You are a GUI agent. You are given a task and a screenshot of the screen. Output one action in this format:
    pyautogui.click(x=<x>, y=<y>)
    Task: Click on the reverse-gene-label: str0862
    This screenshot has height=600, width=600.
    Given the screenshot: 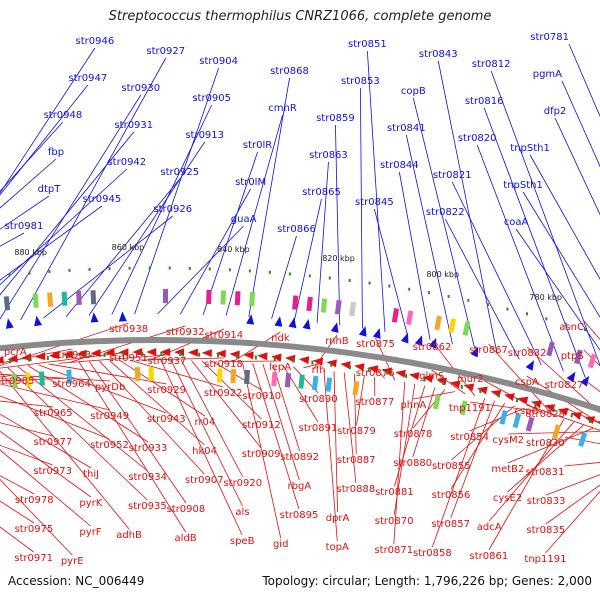 What is the action you would take?
    pyautogui.click(x=432, y=347)
    